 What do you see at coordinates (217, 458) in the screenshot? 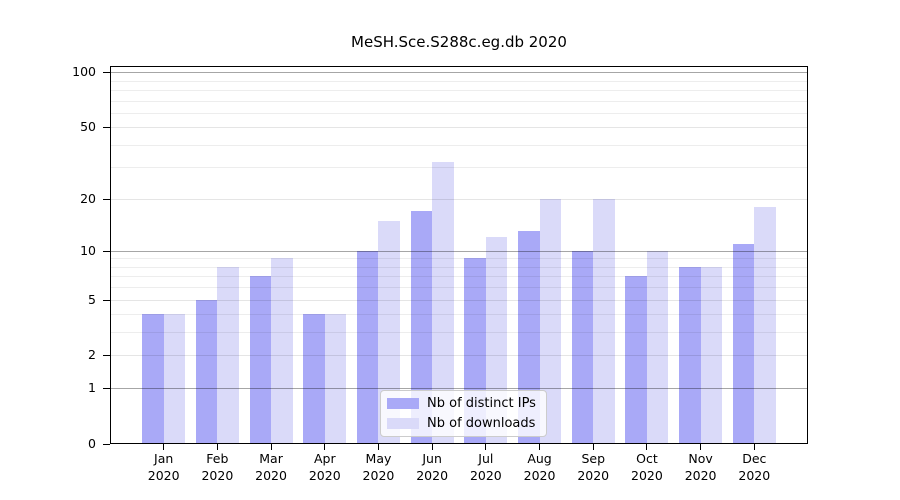
I see `x-label-month: Feb` at bounding box center [217, 458].